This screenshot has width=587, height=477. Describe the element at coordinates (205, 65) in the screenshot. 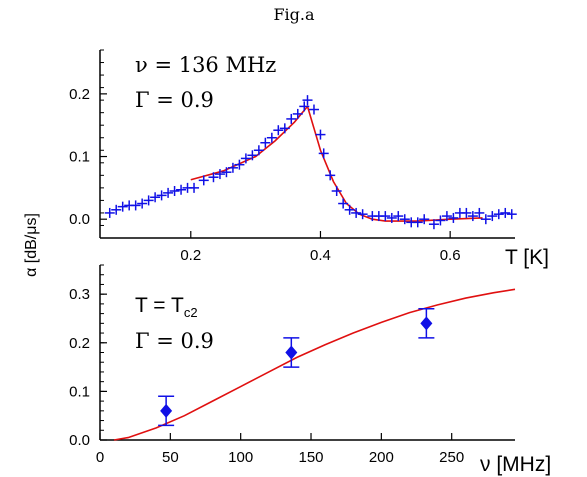

I see `top-annotation-nu: ν = 136 MHz` at that location.